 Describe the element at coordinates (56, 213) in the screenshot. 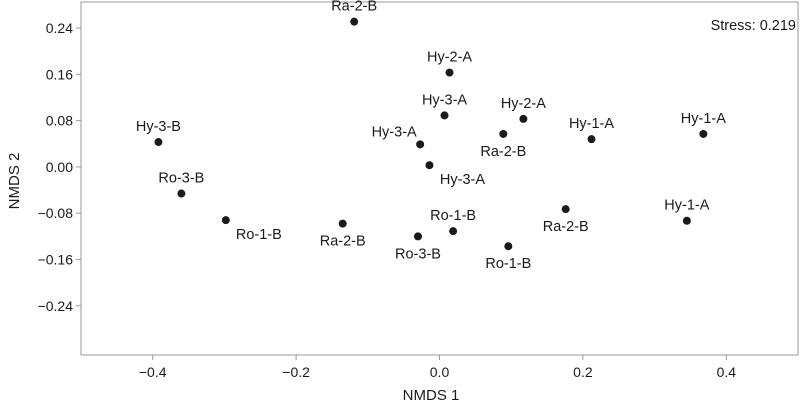

I see `y-tick-label: −0.08` at that location.